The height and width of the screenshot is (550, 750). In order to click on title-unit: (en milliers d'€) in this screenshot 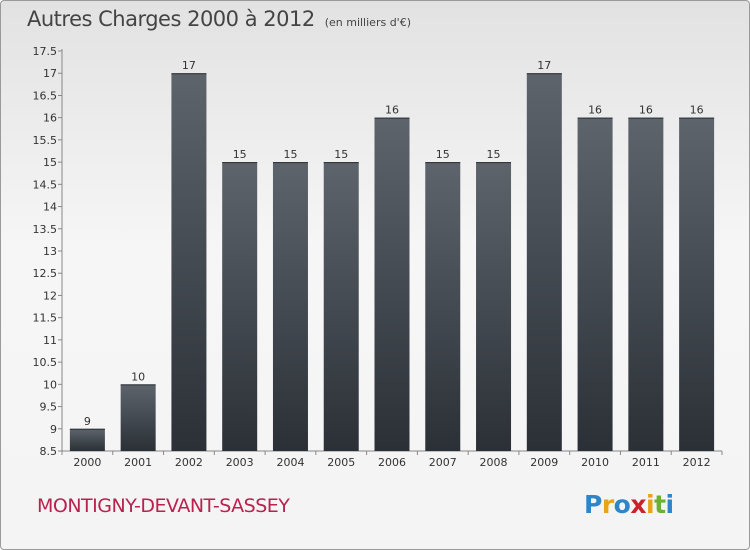, I will do `click(367, 22)`.